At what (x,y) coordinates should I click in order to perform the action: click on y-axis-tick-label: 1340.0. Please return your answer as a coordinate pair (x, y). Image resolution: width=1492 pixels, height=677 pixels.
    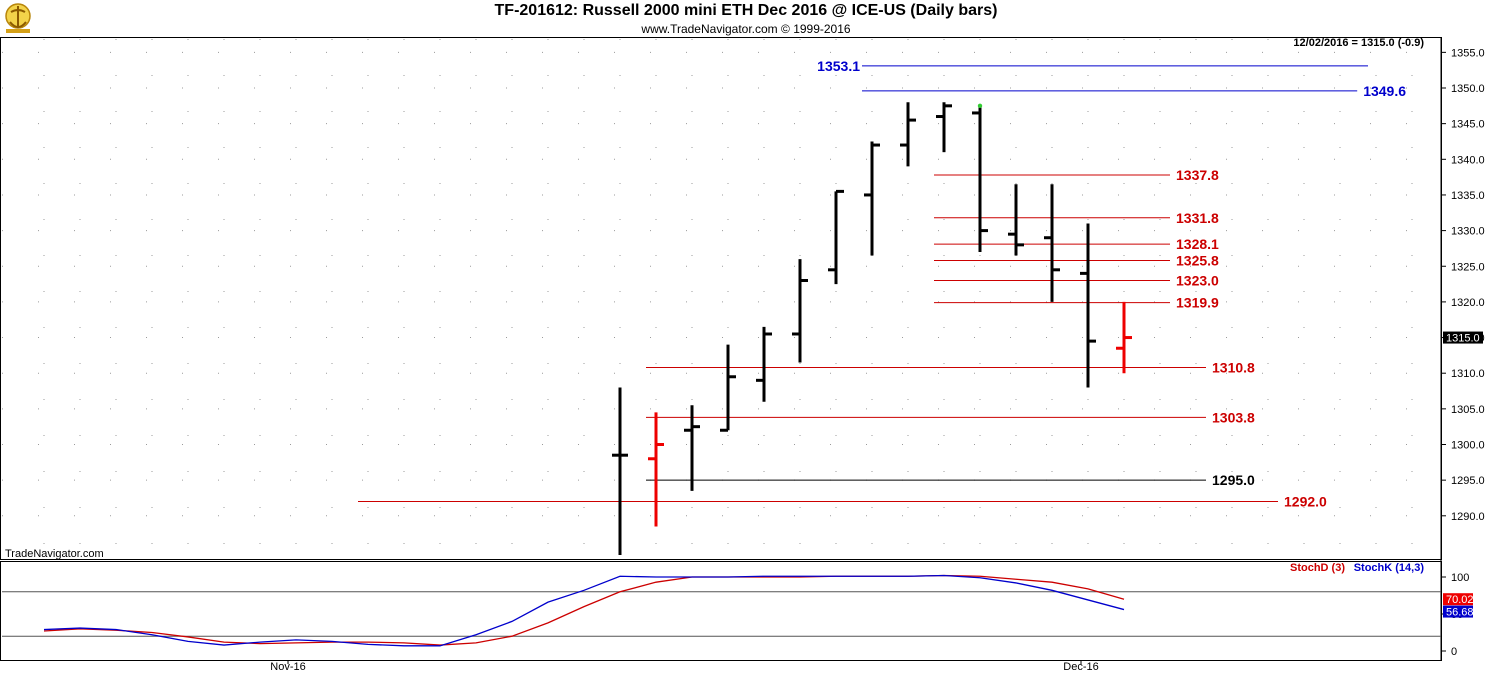
    Looking at the image, I should click on (1468, 160).